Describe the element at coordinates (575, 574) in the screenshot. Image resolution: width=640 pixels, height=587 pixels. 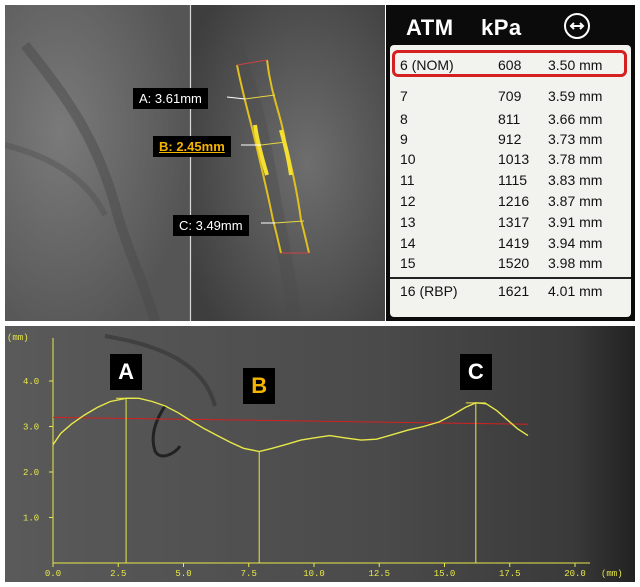
I see `x-tick-label: 20.0` at that location.